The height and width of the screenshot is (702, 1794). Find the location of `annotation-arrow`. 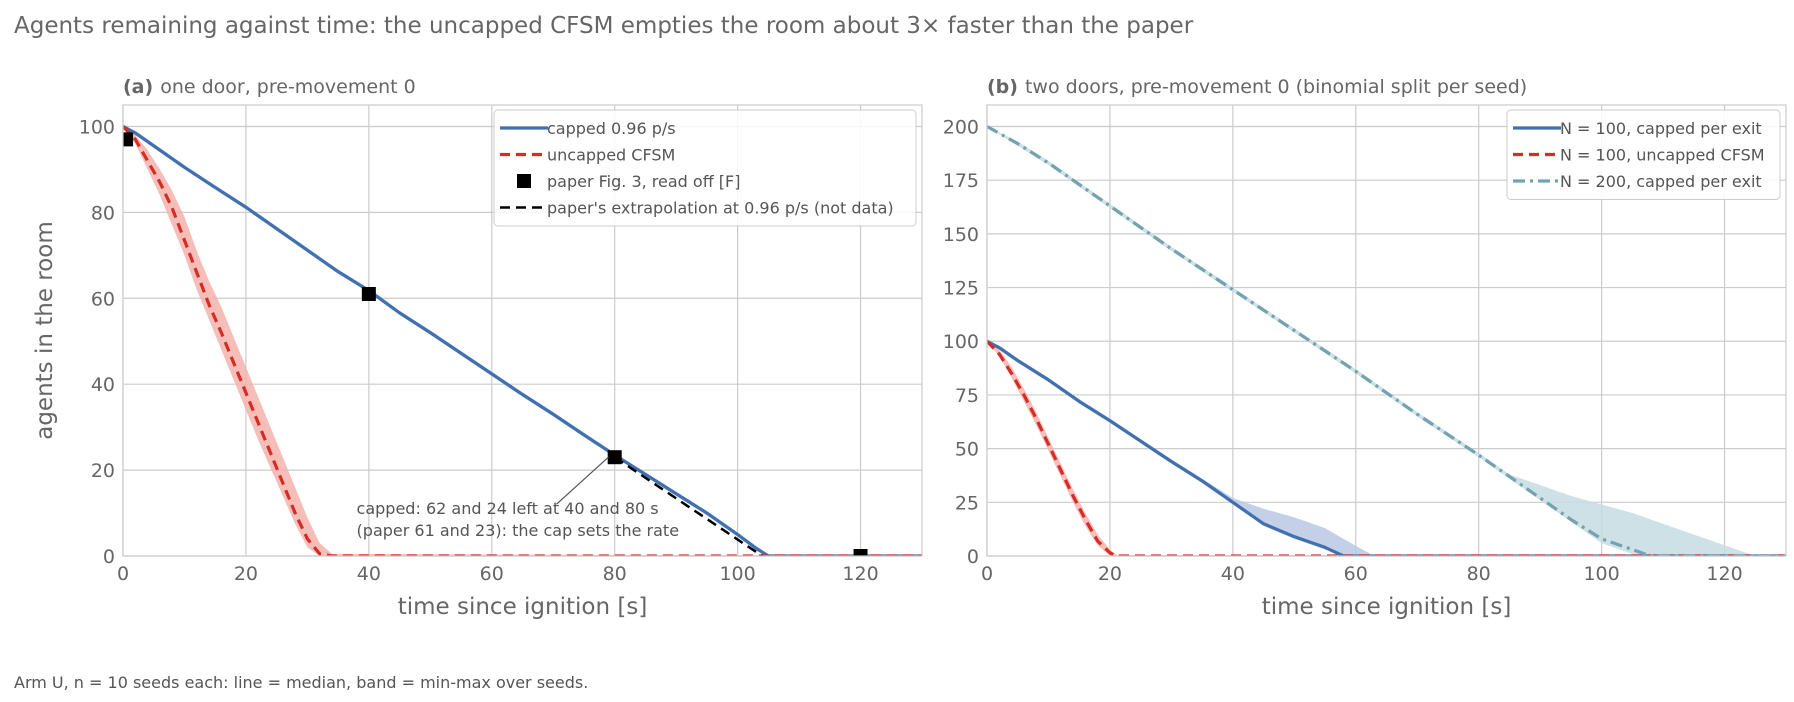

annotation-arrow is located at coordinates (583, 480).